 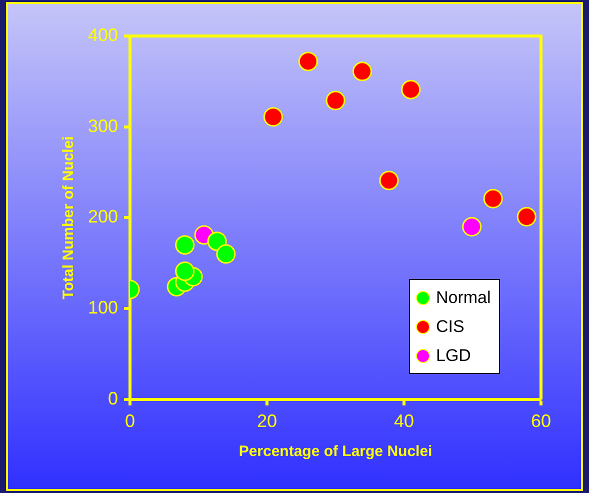 I want to click on legend-label: LGD, so click(x=453, y=356).